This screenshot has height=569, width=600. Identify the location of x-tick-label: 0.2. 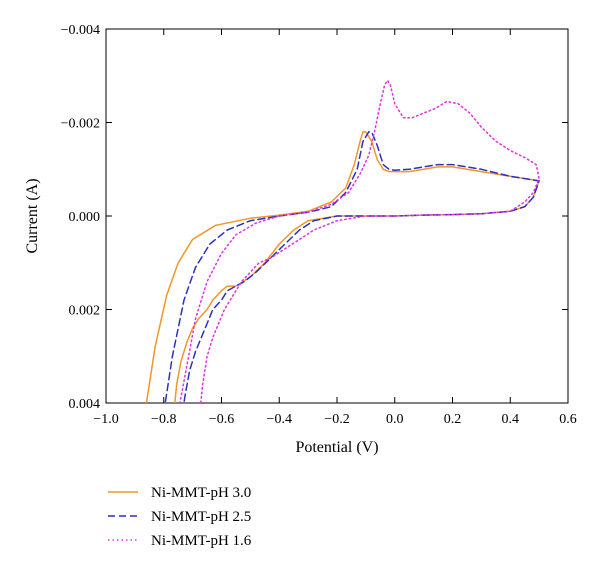
(453, 419).